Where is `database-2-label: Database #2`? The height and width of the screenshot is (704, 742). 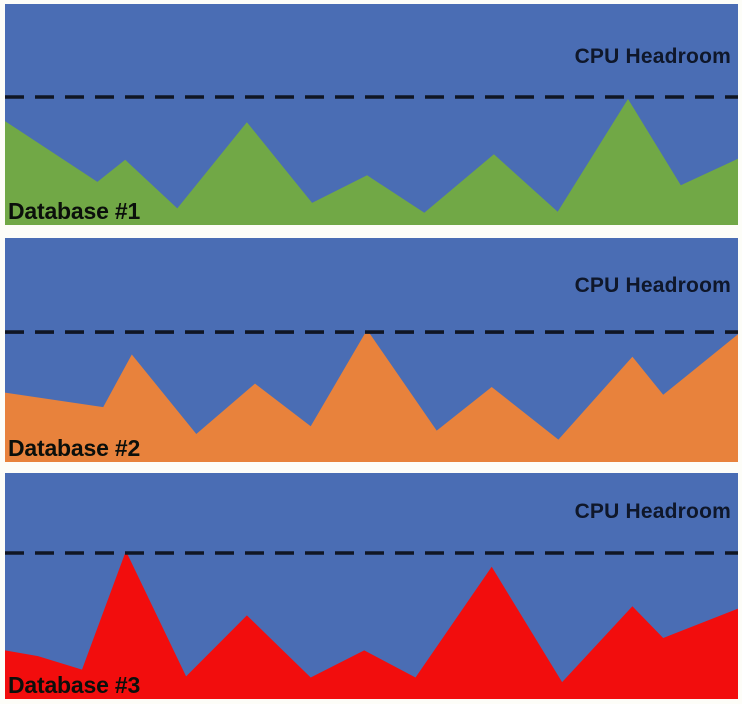 database-2-label: Database #2 is located at coordinates (74, 448).